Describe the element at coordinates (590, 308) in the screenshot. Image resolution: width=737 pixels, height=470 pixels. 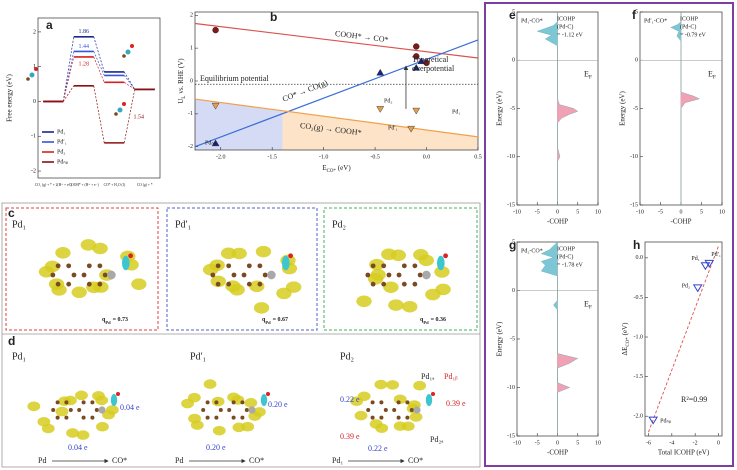
I see `fermi-label: F` at that location.